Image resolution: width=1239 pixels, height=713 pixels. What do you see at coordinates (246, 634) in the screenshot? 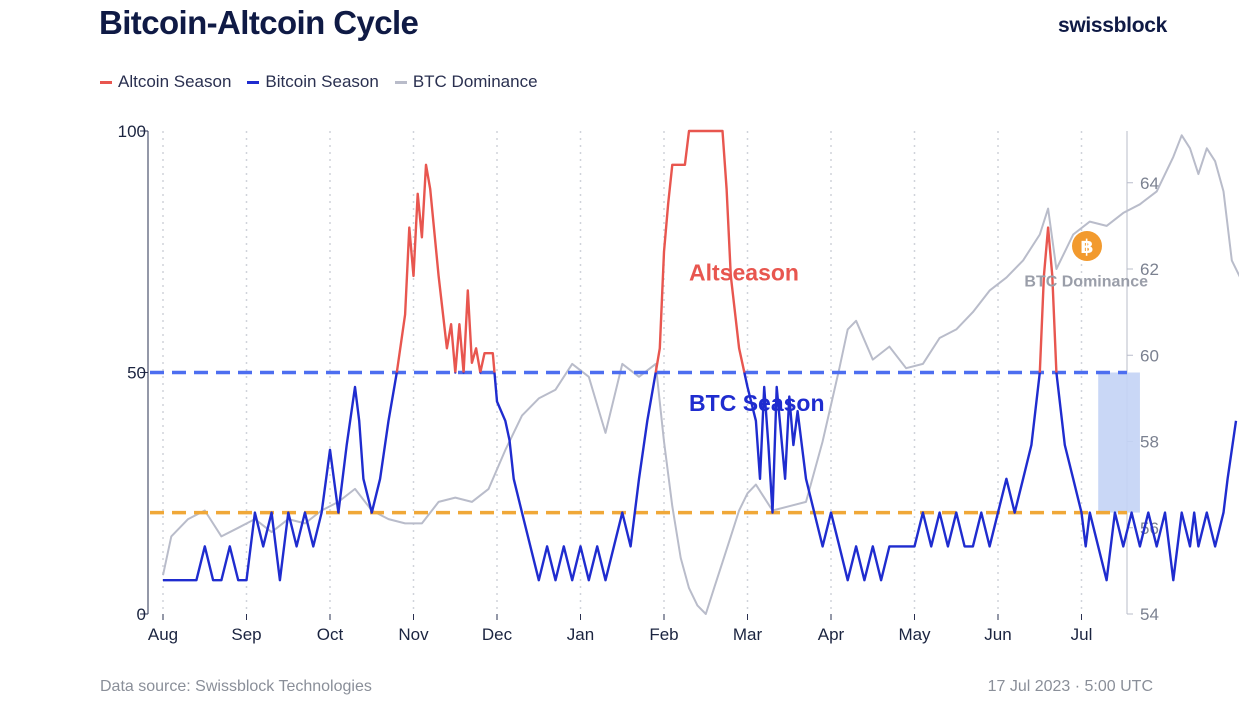
I see `x-tick-label-sep: Sep` at bounding box center [246, 634].